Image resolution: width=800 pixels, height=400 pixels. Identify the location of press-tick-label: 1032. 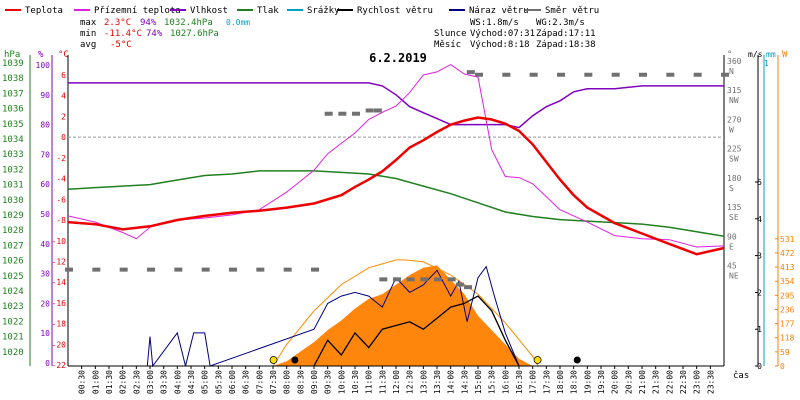
(13, 170).